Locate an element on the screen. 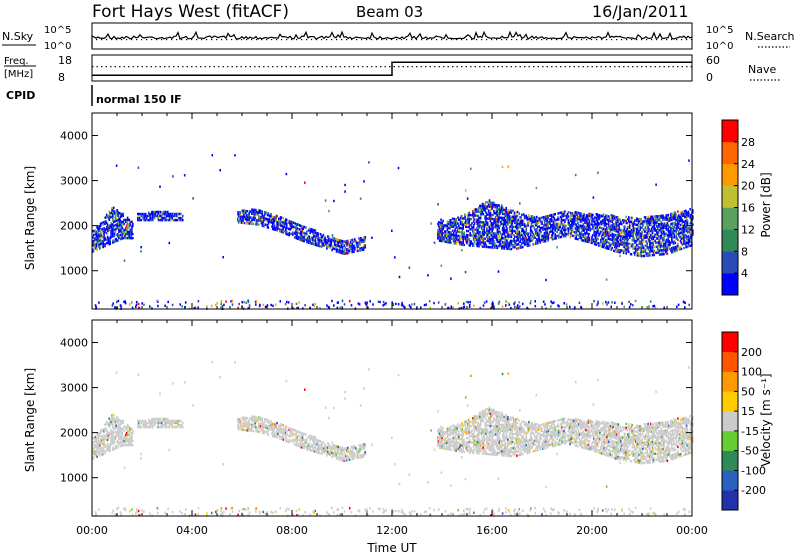  nsearch-tick-top: 10^5 is located at coordinates (719, 30).